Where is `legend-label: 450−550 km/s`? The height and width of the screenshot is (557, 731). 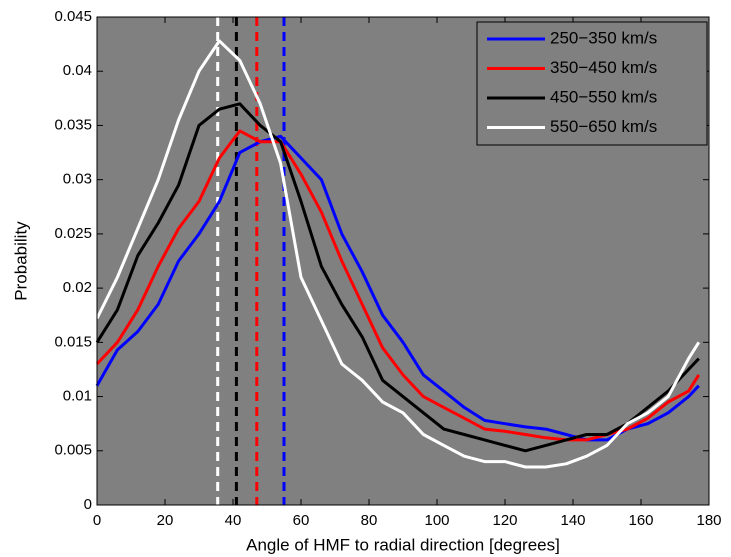 legend-label: 450−550 km/s is located at coordinates (603, 96).